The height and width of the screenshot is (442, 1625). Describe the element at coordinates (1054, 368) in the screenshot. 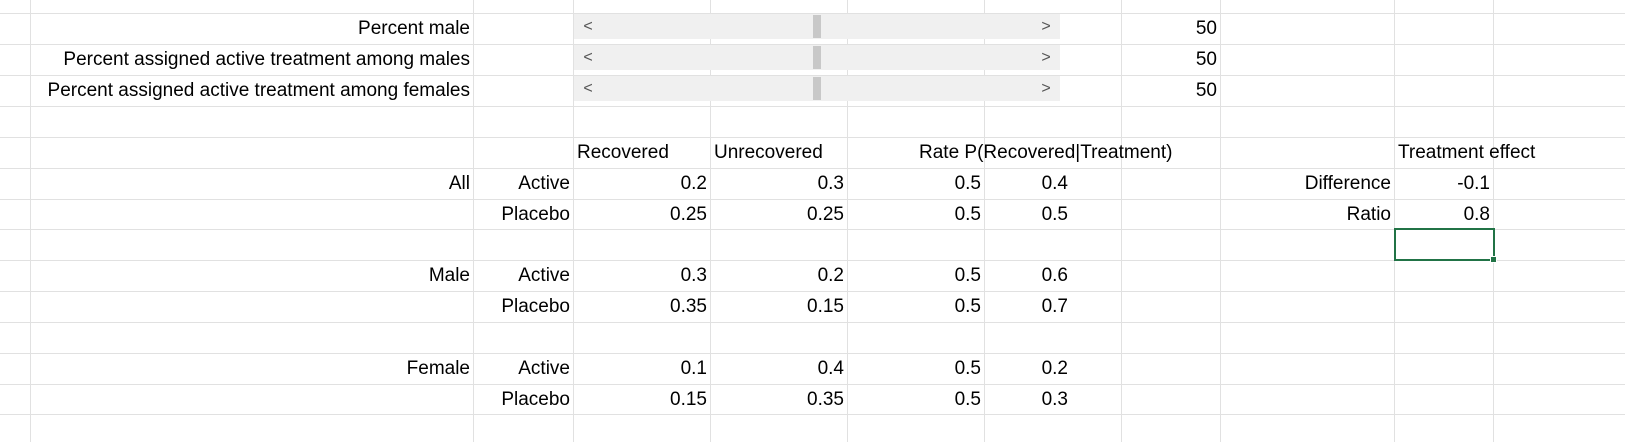

I see `cell-rate: 0.2` at that location.